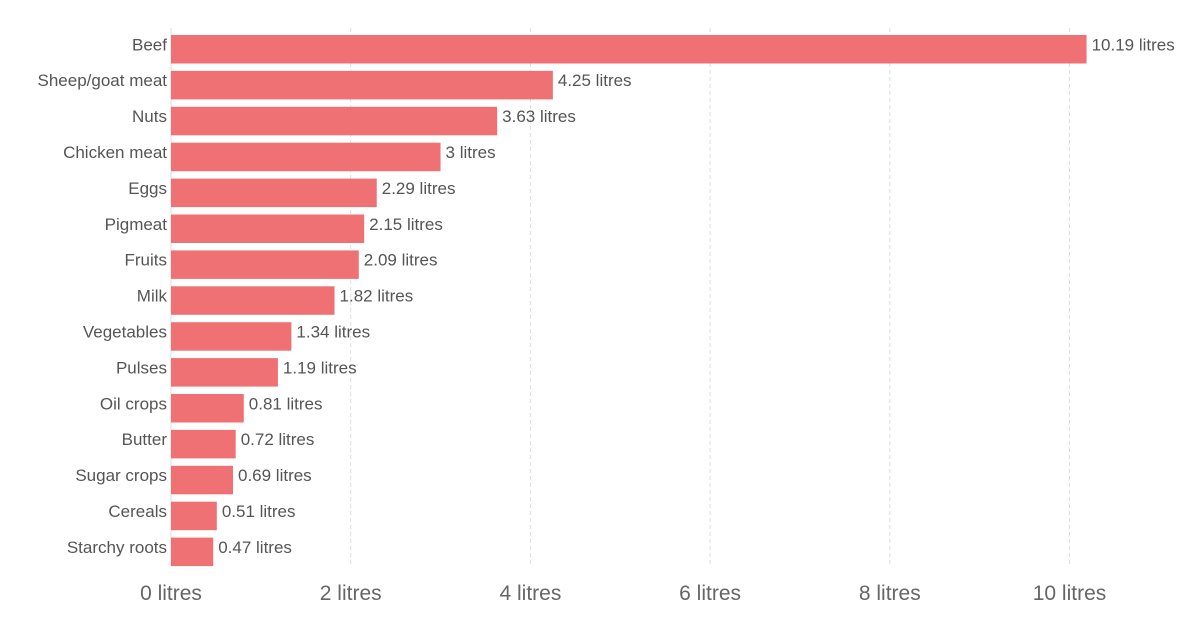 This screenshot has width=1200, height=630. What do you see at coordinates (530, 593) in the screenshot?
I see `x-tick-label: 4 litres` at bounding box center [530, 593].